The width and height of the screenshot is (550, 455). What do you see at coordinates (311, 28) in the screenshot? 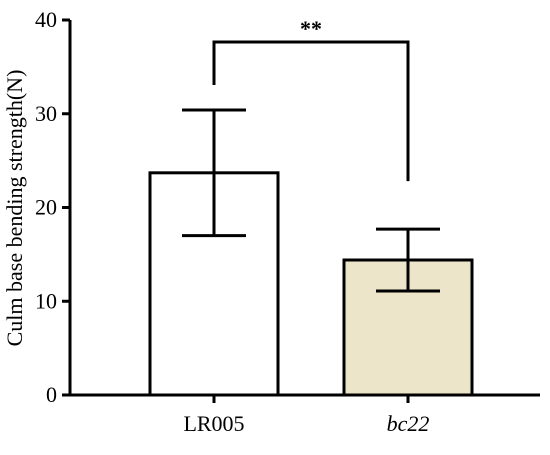
I see `significance-label: **` at bounding box center [311, 28].